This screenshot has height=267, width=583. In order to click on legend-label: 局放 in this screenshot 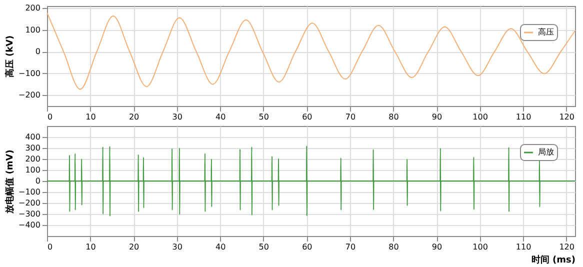, I will do `click(546, 152)`.